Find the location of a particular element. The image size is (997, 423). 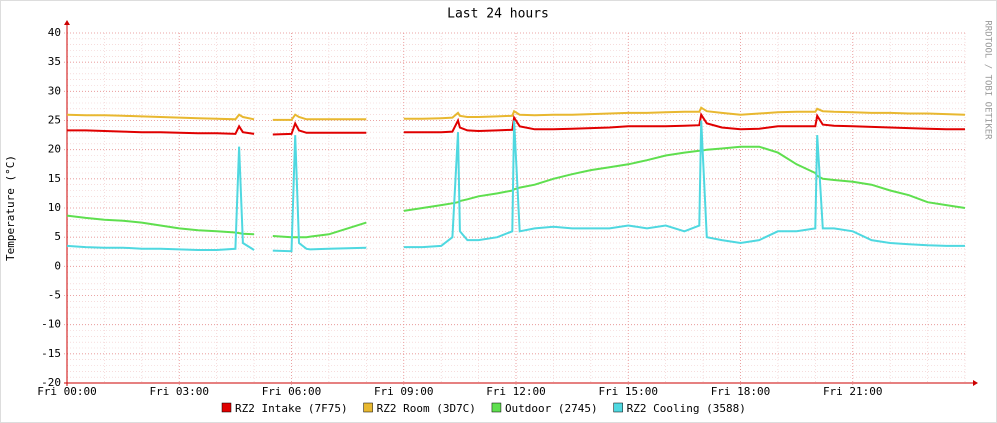

y-tick-label: 0 is located at coordinates (57, 265).